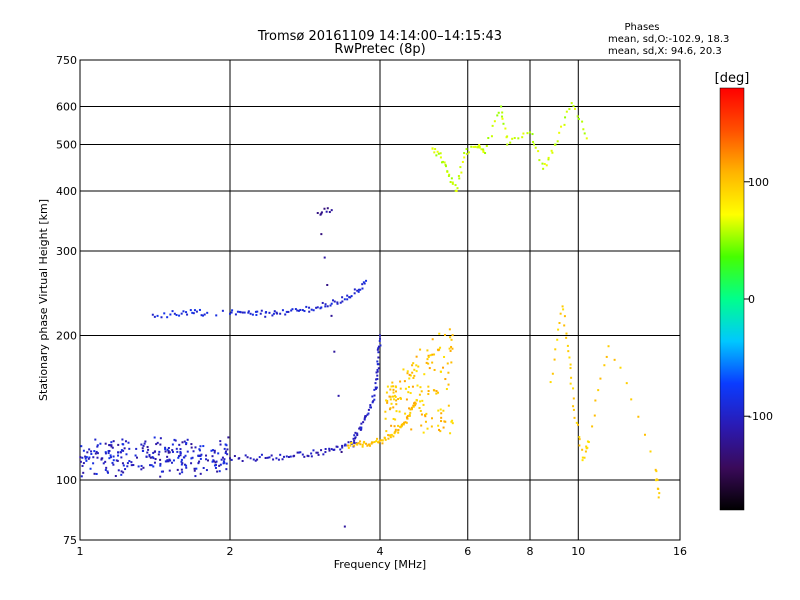 This screenshot has height=600, width=800. What do you see at coordinates (382, 551) in the screenshot?
I see `x-axis-ticks: 1 2 4 6 8 10 16` at bounding box center [382, 551].